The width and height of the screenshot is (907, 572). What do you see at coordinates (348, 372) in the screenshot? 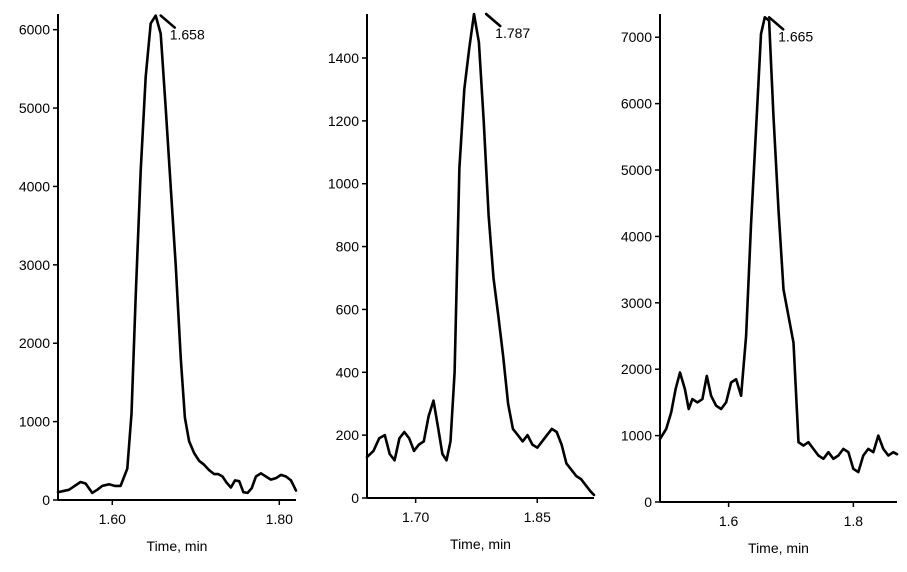
I see `y-tick-label: 400` at bounding box center [348, 372].